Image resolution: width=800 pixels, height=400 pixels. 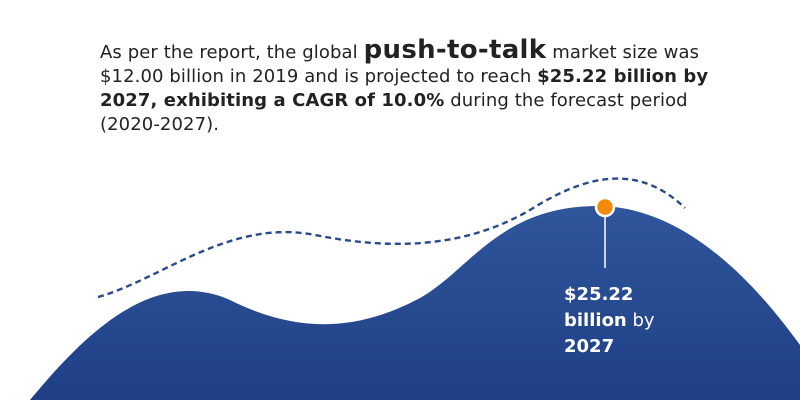 What do you see at coordinates (595, 320) in the screenshot?
I see `callout-unit: billion` at bounding box center [595, 320].